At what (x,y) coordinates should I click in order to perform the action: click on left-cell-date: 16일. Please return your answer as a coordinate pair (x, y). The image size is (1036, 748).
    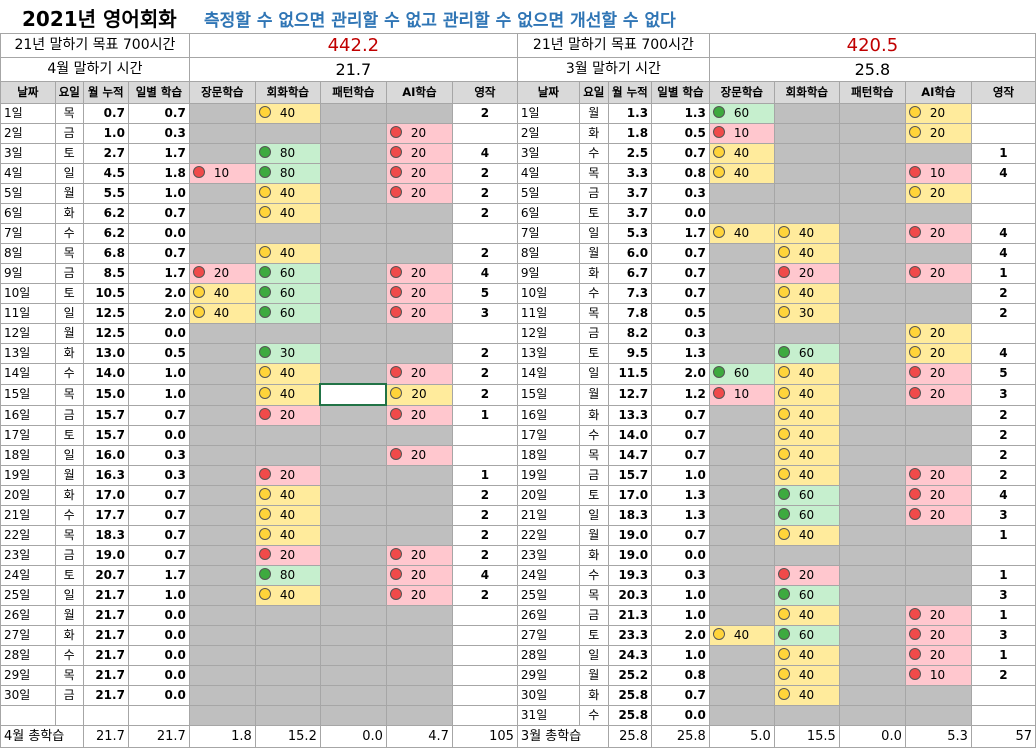
    Looking at the image, I should click on (28, 415).